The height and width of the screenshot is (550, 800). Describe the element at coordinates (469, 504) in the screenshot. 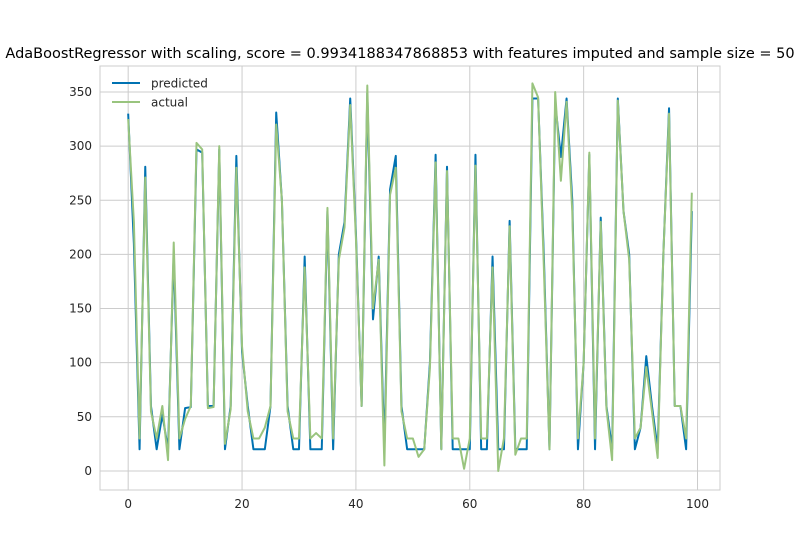

I see `x-tick-label: 60` at that location.